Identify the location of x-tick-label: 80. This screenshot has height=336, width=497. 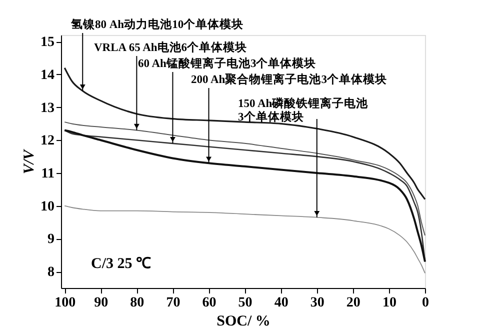
(137, 303).